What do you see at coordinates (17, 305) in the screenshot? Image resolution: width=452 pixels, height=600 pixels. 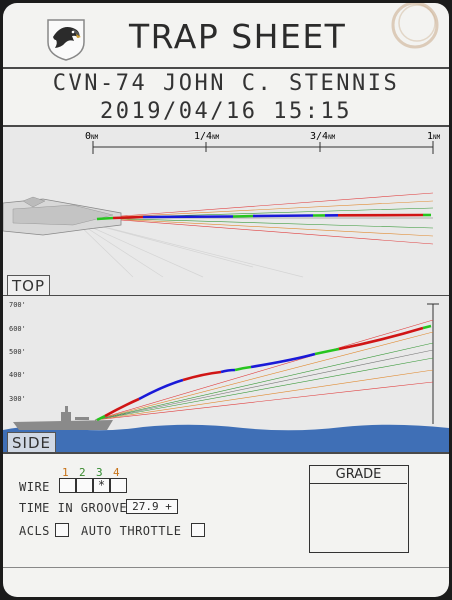 I see `altitude-tick-700: 700'` at bounding box center [17, 305].